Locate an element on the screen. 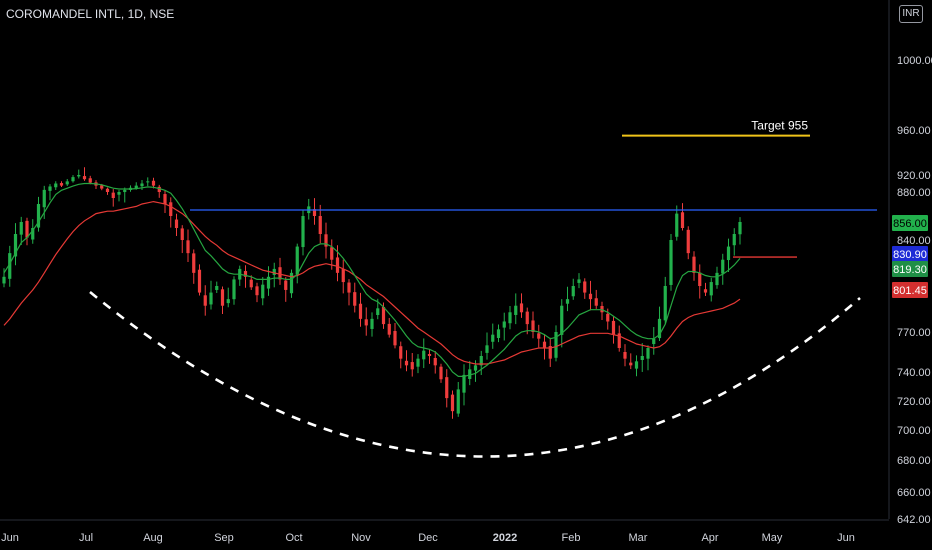 The height and width of the screenshot is (550, 932). x-tick-label: May is located at coordinates (772, 538).